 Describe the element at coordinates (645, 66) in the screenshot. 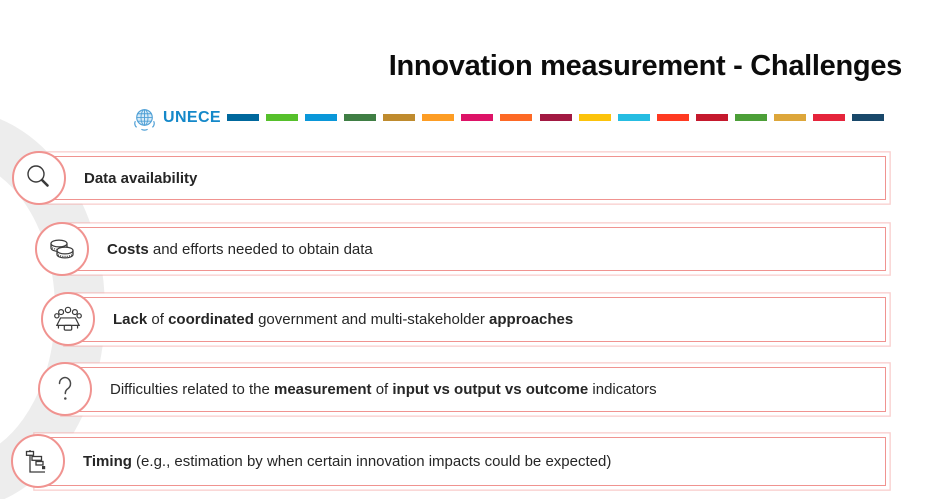

I see `page-title: Innovation measurement - Challenges` at that location.